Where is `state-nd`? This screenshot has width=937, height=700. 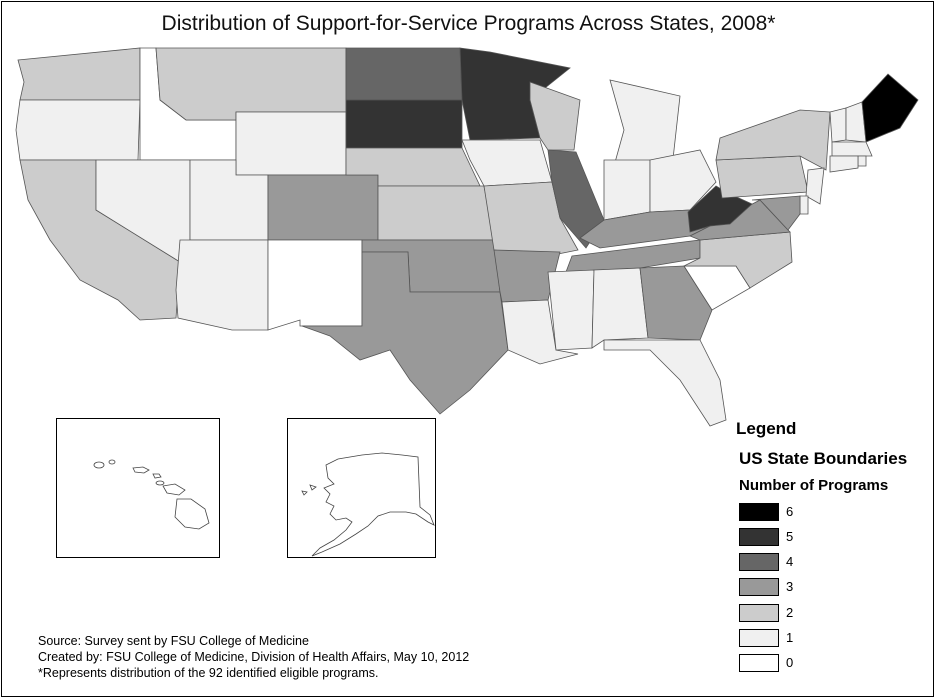 state-nd is located at coordinates (404, 74).